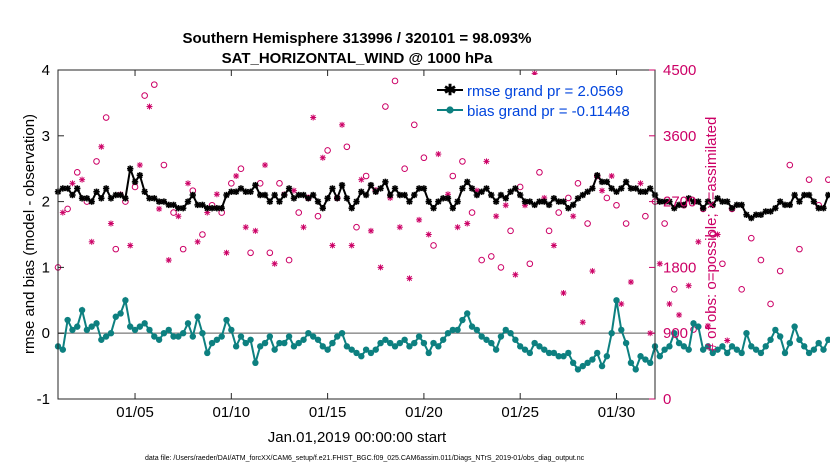 This screenshot has width=830, height=475. I want to click on y-axis-label-left: rmse and bias (model - observation), so click(29, 234).